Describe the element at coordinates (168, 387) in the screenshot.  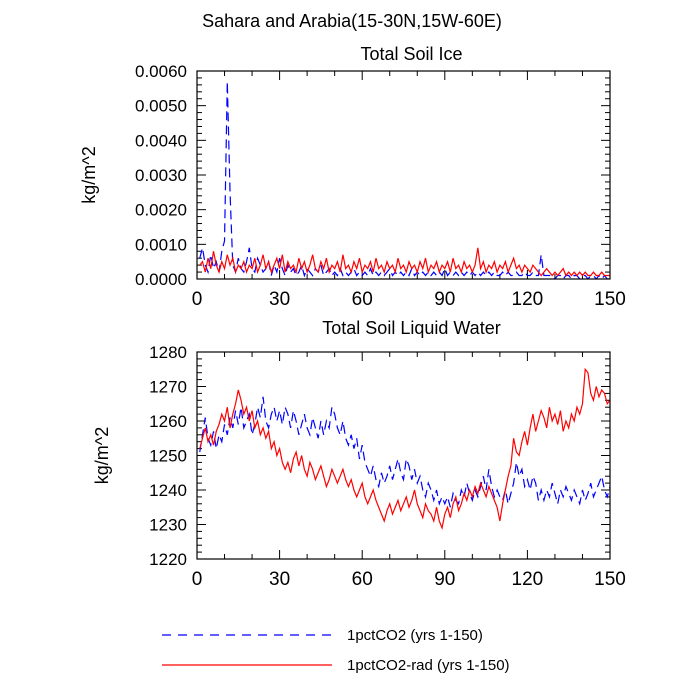
I see `y-tick-label: 1270` at that location.